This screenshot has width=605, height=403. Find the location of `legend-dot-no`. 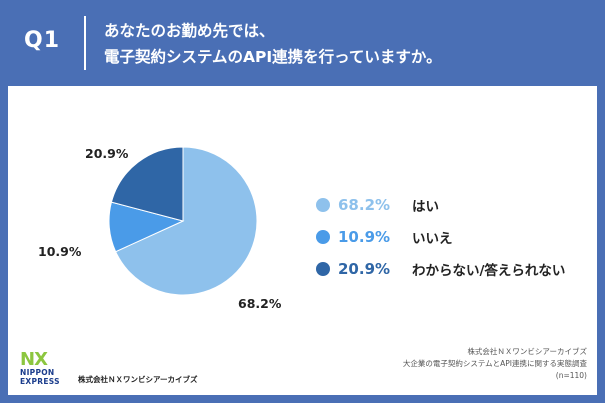

legend-dot-no is located at coordinates (323, 237).